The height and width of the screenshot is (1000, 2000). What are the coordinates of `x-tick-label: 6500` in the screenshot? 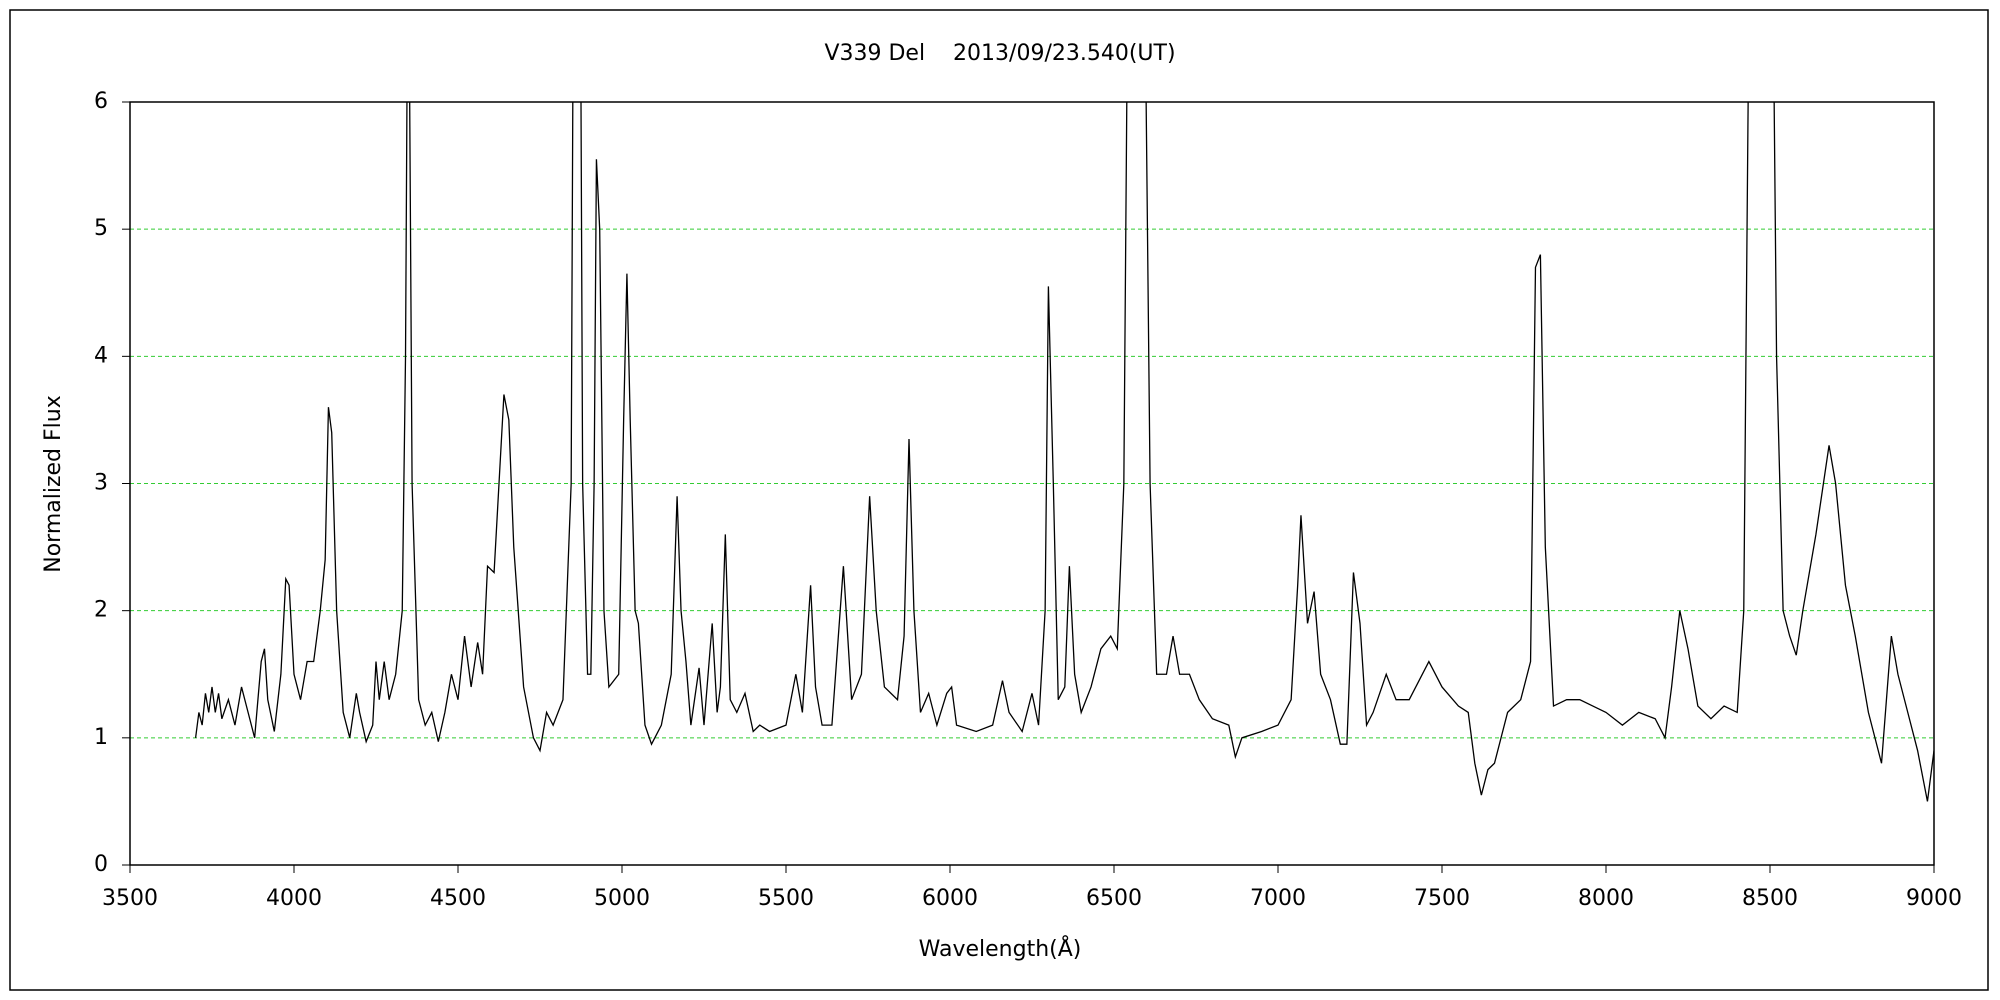 It's located at (1114, 898).